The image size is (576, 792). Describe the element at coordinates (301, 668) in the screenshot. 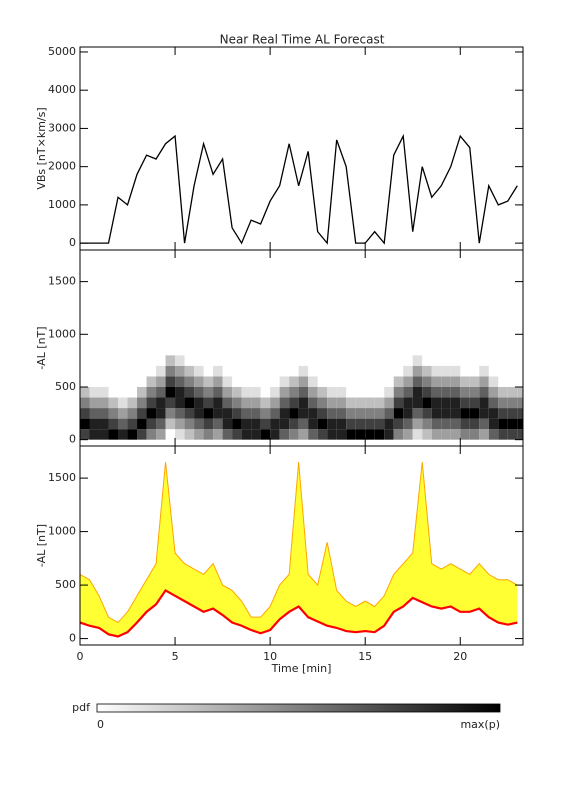

I see `x-axis-label: Time [min]` at that location.